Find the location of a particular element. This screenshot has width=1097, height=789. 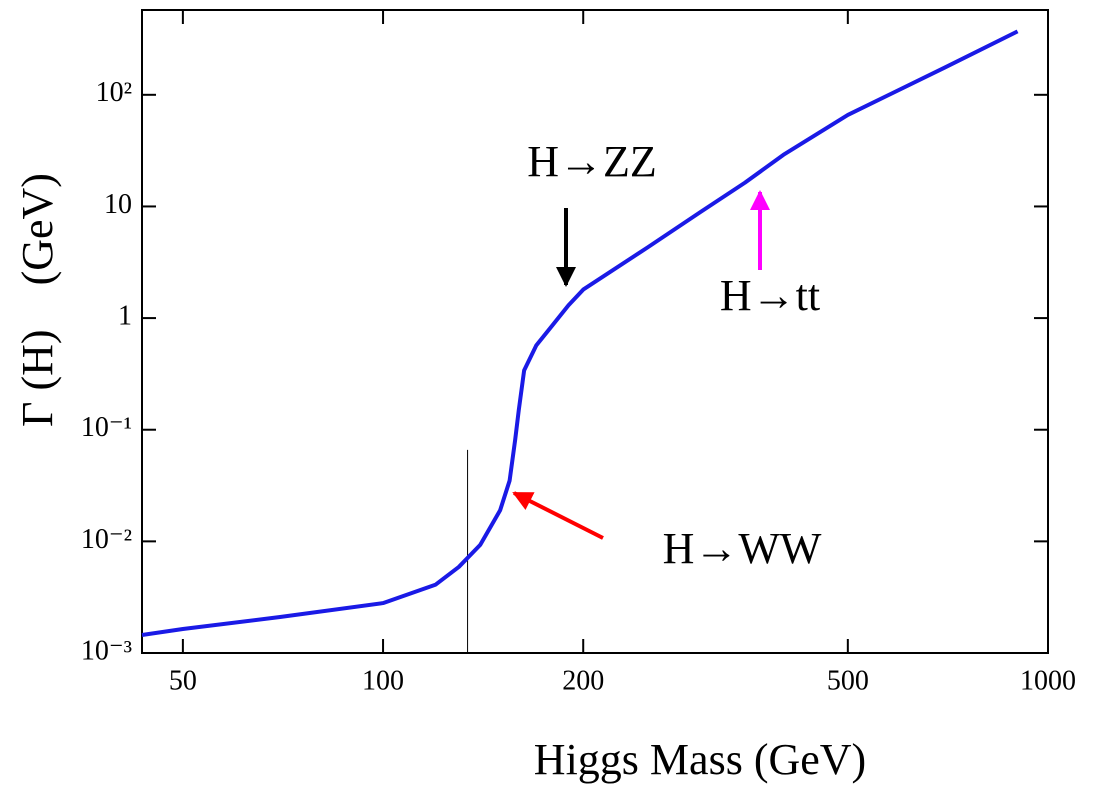

x-tick-label: 1000 is located at coordinates (1048, 680).